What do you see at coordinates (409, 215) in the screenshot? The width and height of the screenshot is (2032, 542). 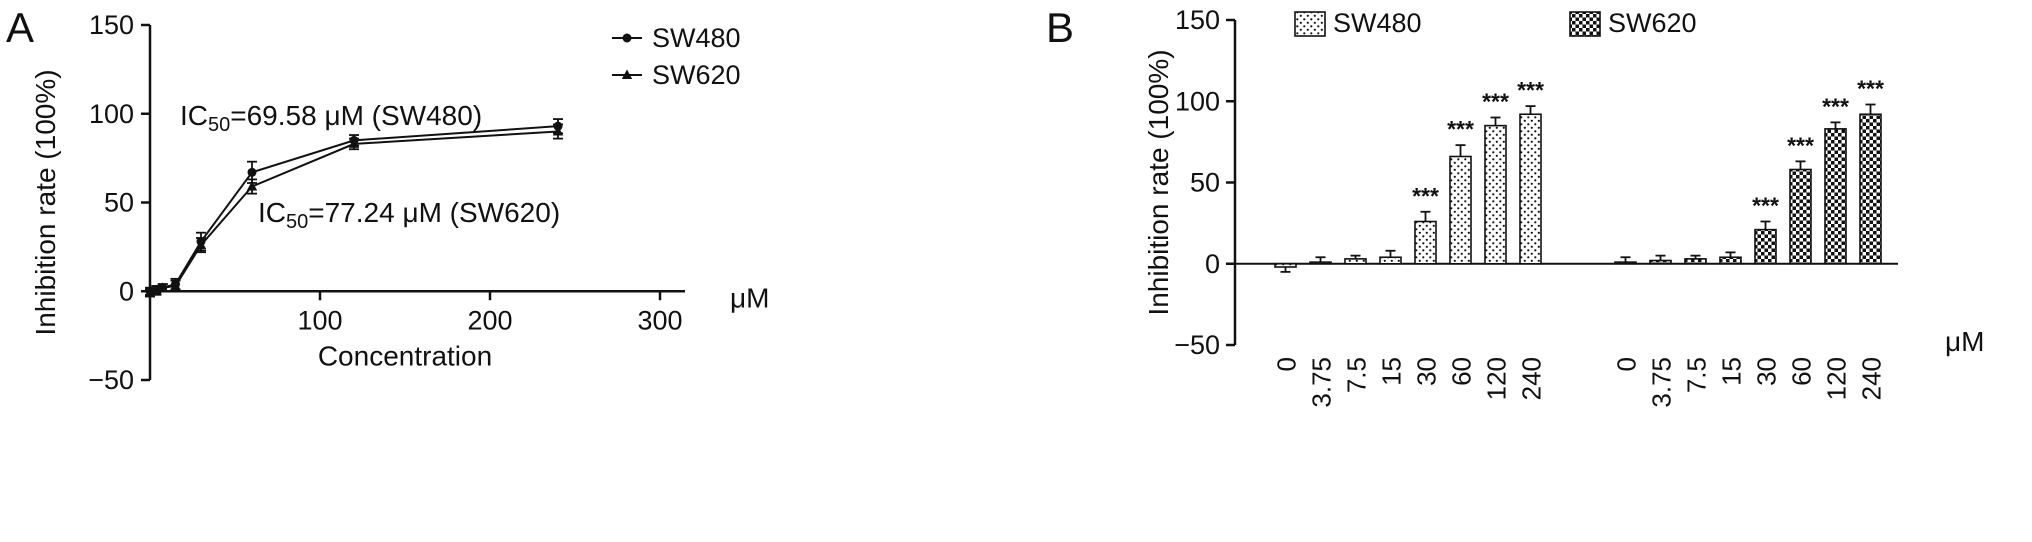 I see `ic50-annotation: IC50=77.24 μM (SW620)` at bounding box center [409, 215].